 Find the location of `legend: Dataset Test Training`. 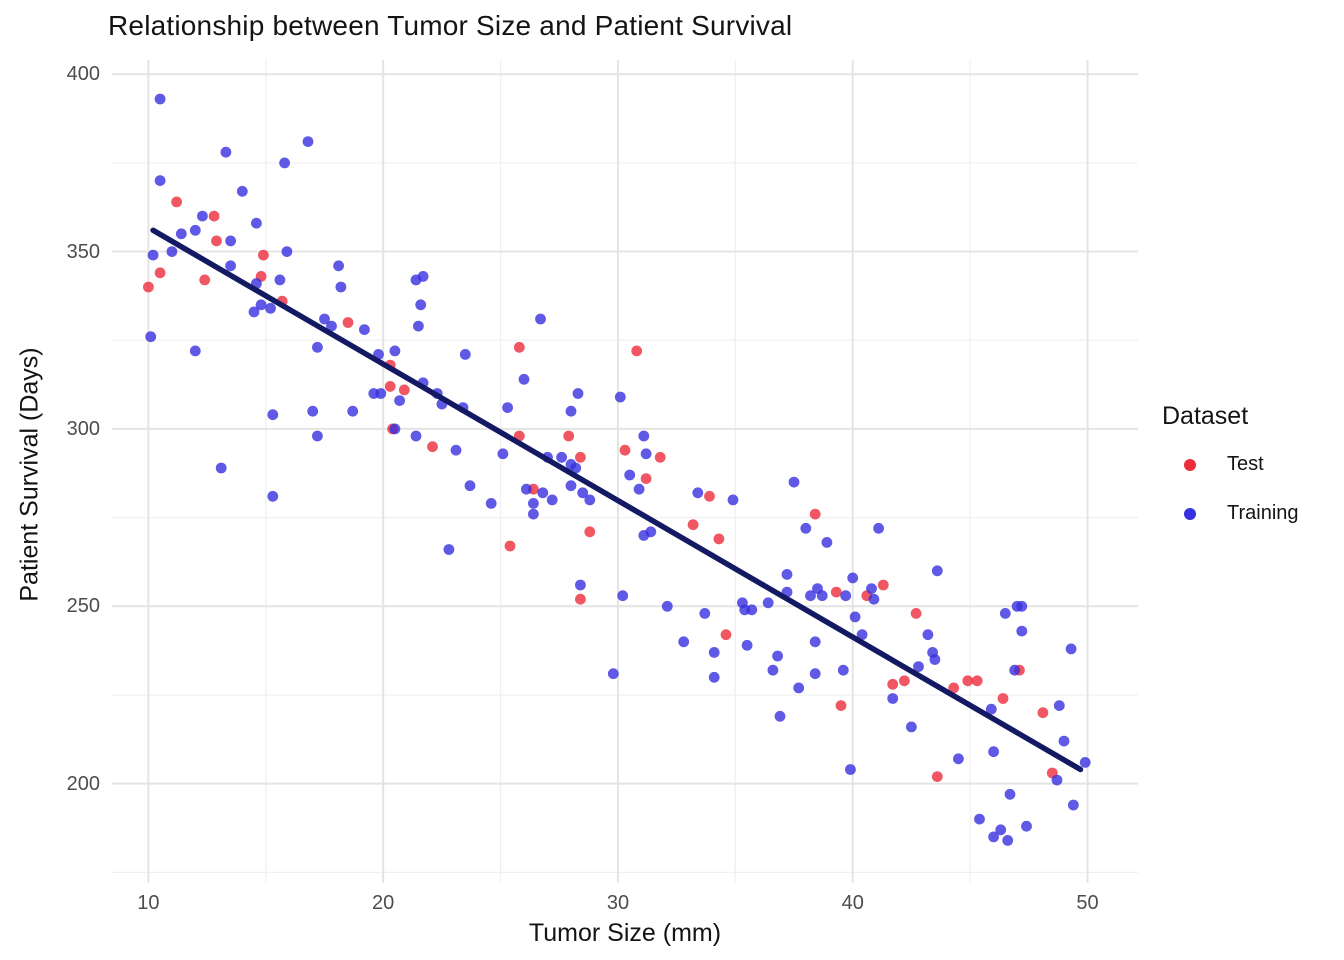

legend: Dataset Test Training is located at coordinates (1253, 476).